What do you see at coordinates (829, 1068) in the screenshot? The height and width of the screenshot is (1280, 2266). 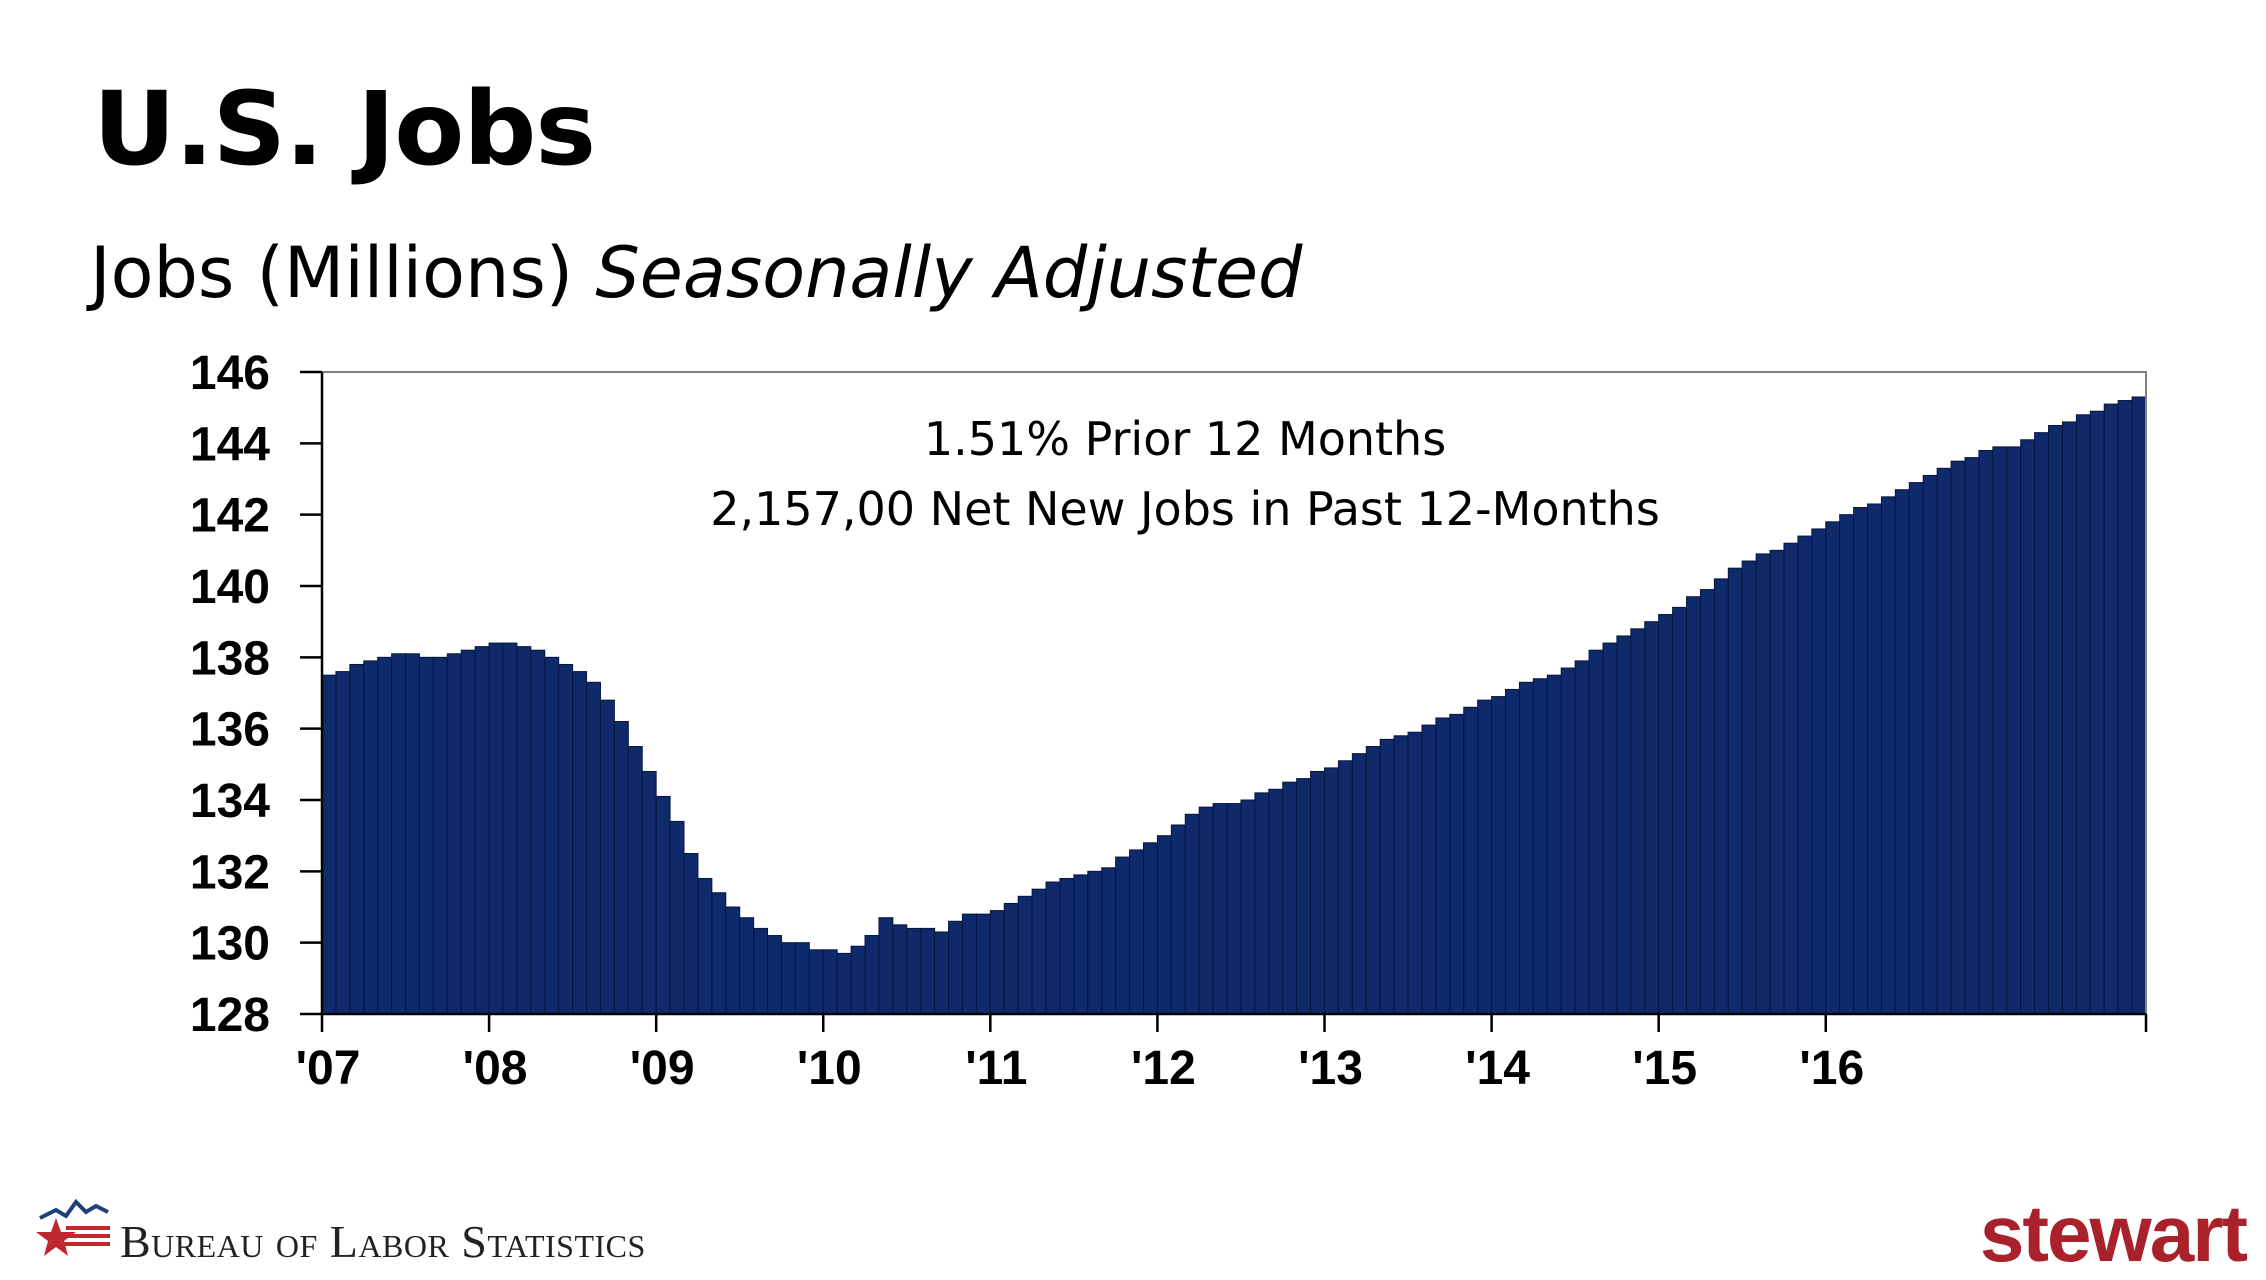 I see `x-tick-label: '10` at bounding box center [829, 1068].